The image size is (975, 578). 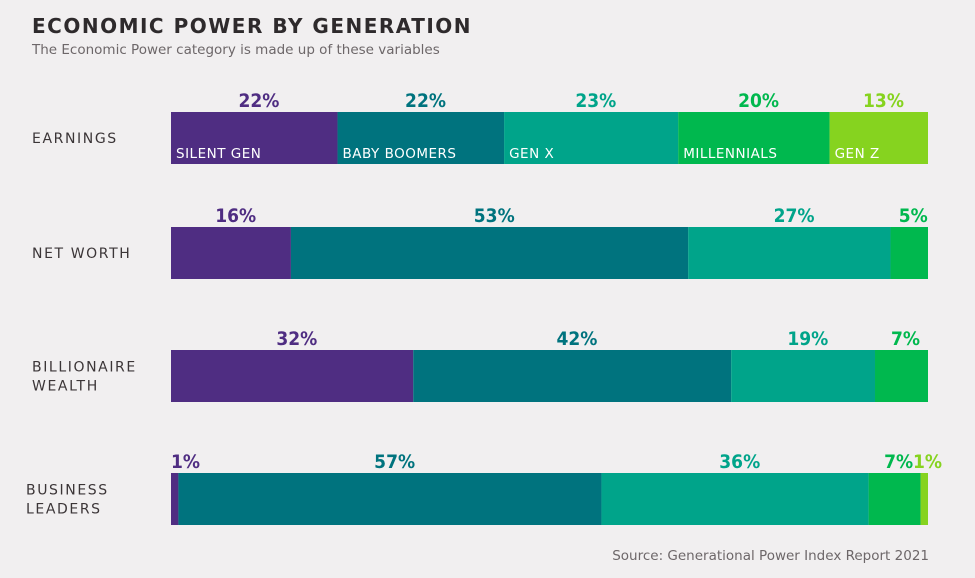 I want to click on data-label: 19%, so click(x=807, y=339).